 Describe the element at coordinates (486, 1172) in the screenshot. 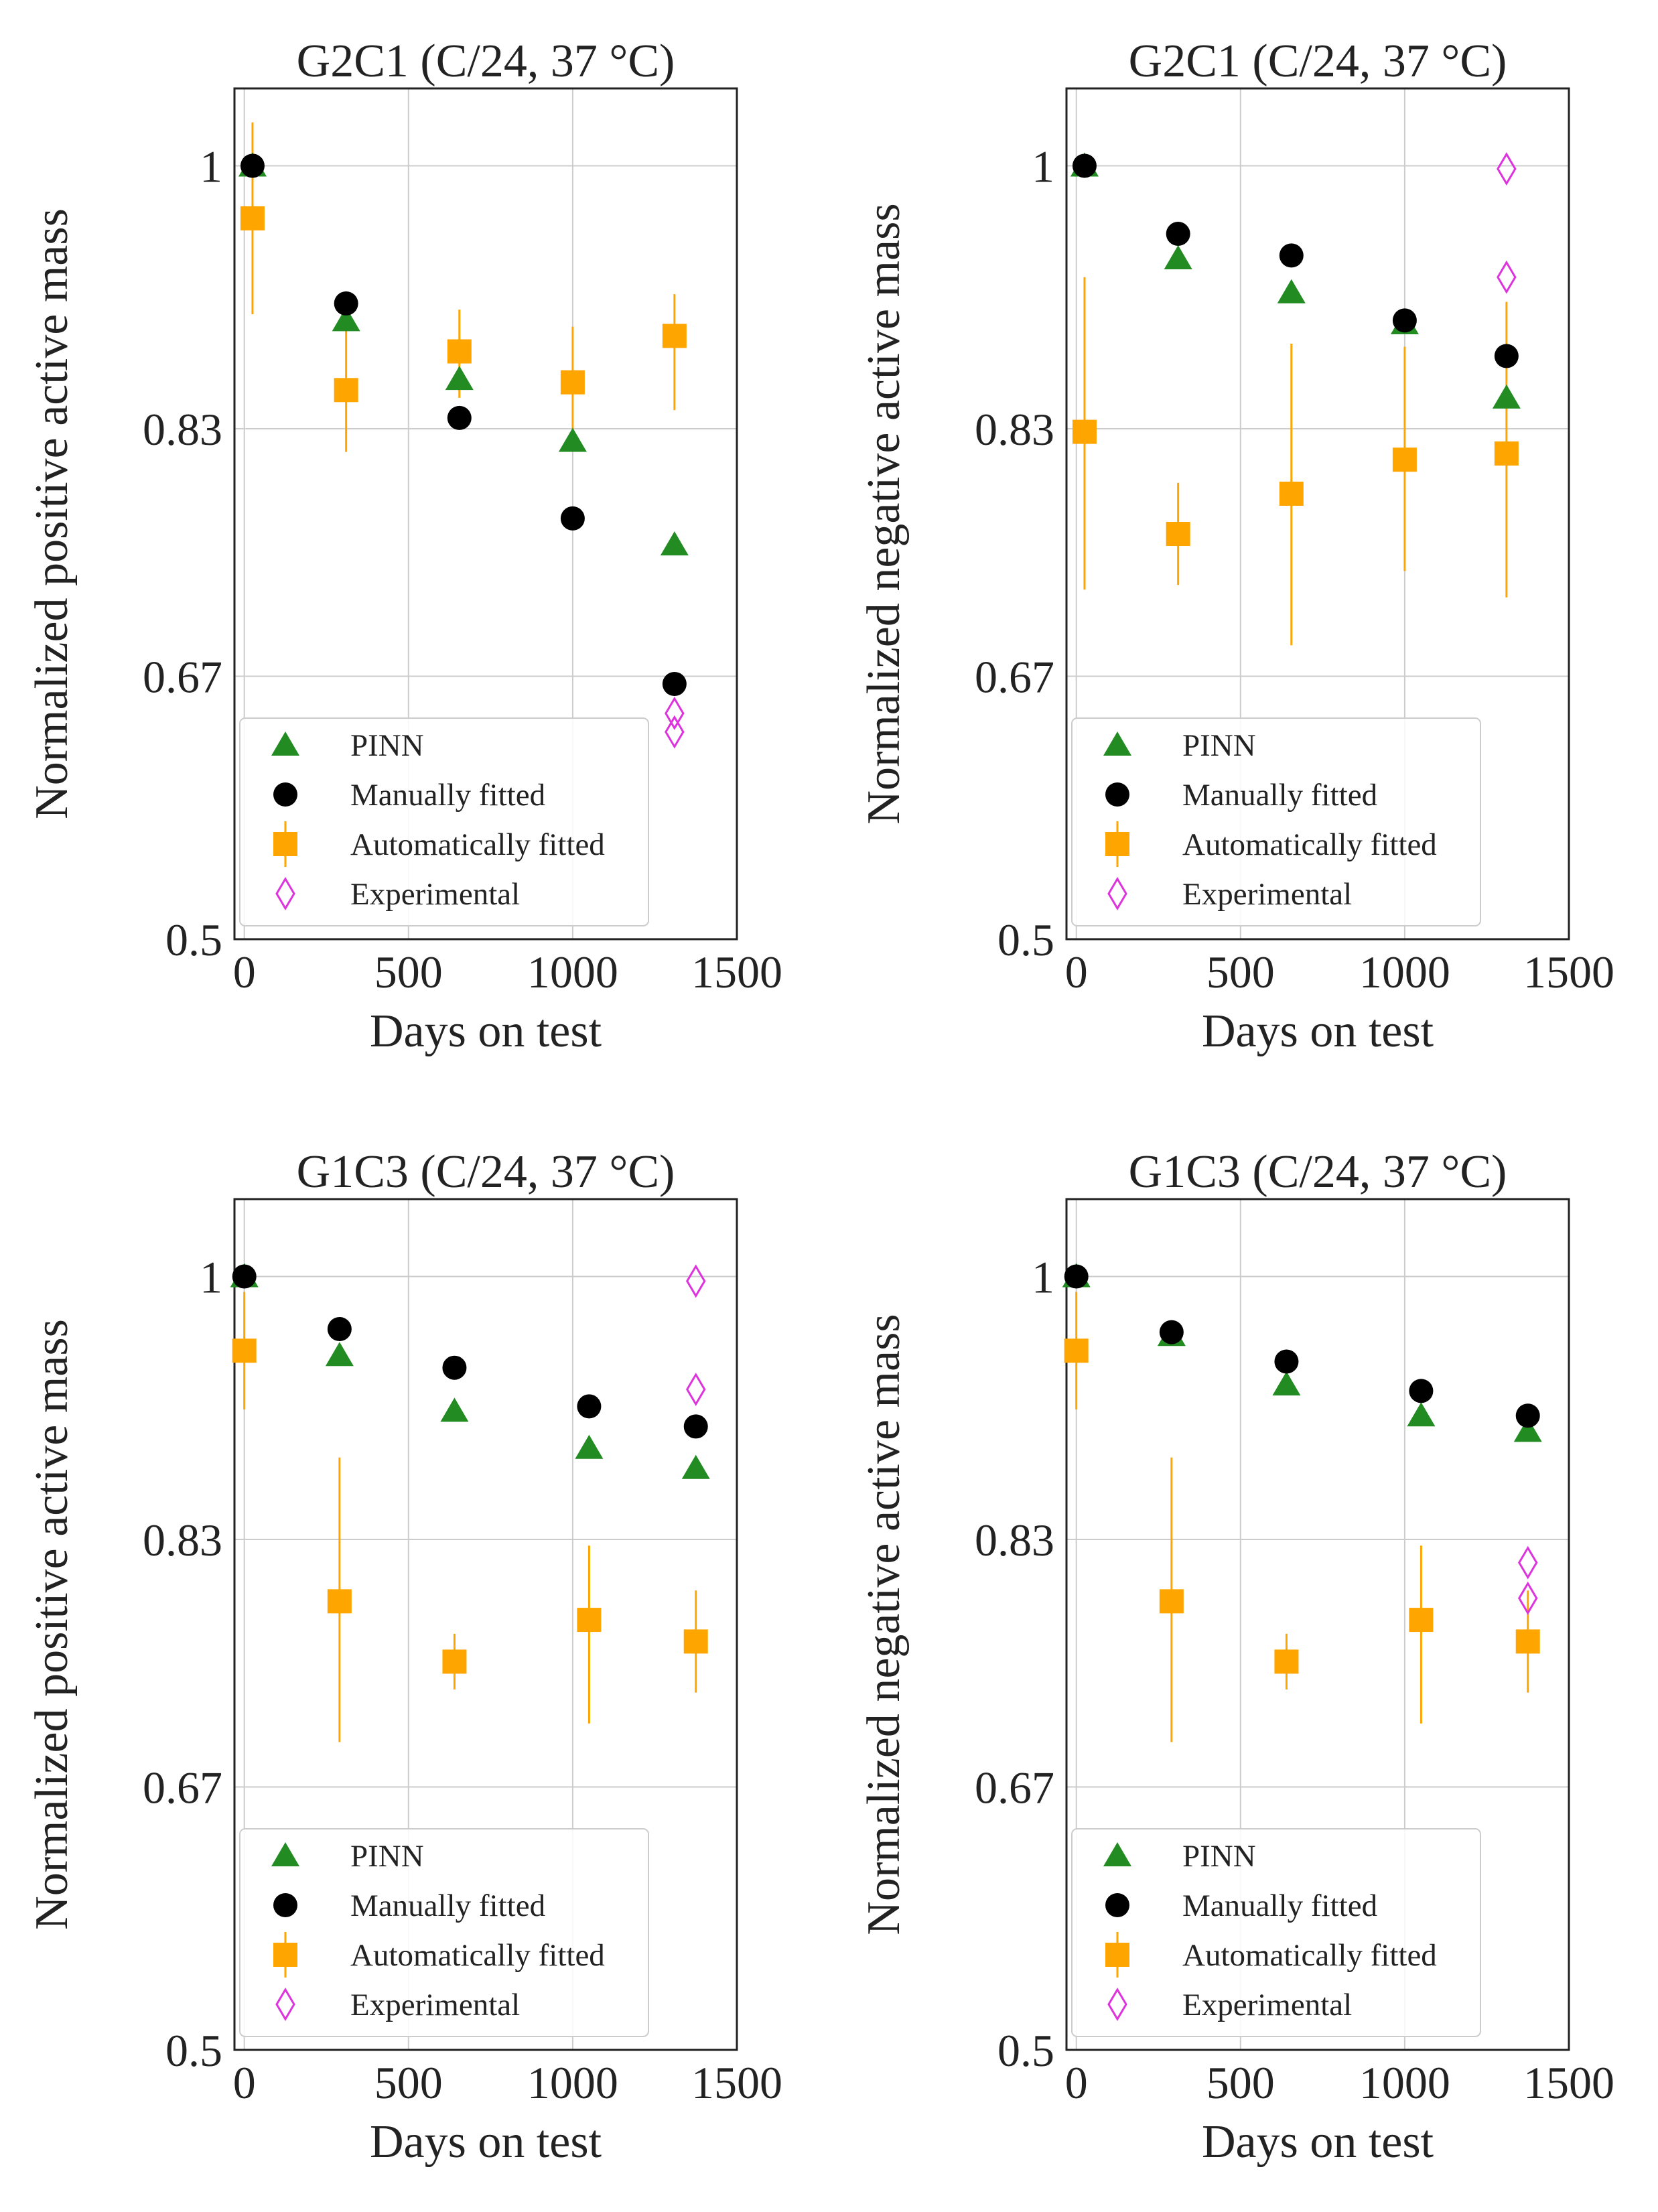

I see `chart-title: G1C3 (C/24, 37 °C)` at that location.